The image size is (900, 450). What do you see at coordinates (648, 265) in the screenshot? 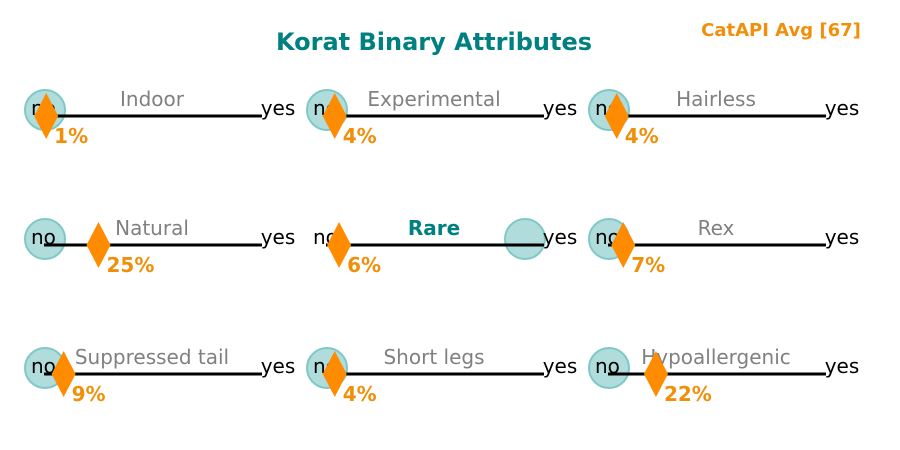
I see `percent-label: 7%` at bounding box center [648, 265].